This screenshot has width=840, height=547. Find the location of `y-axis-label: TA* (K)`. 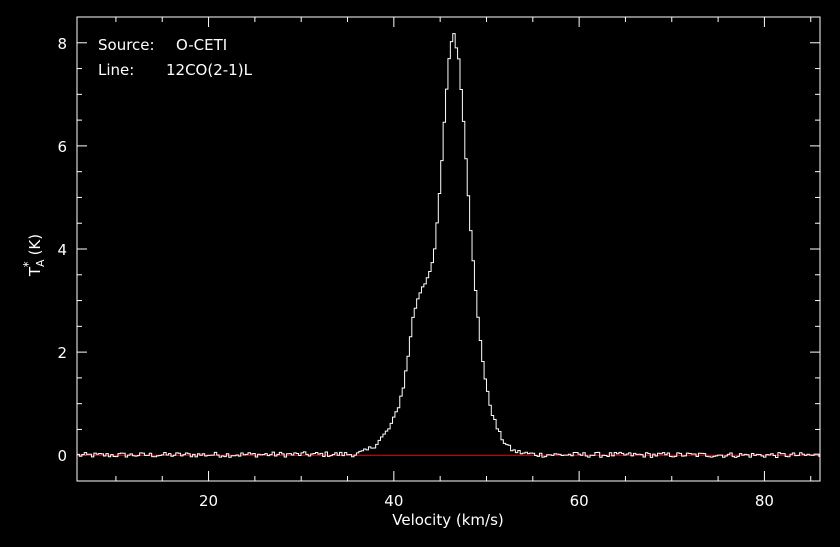

y-axis-label: TA* (K) is located at coordinates (34, 255).